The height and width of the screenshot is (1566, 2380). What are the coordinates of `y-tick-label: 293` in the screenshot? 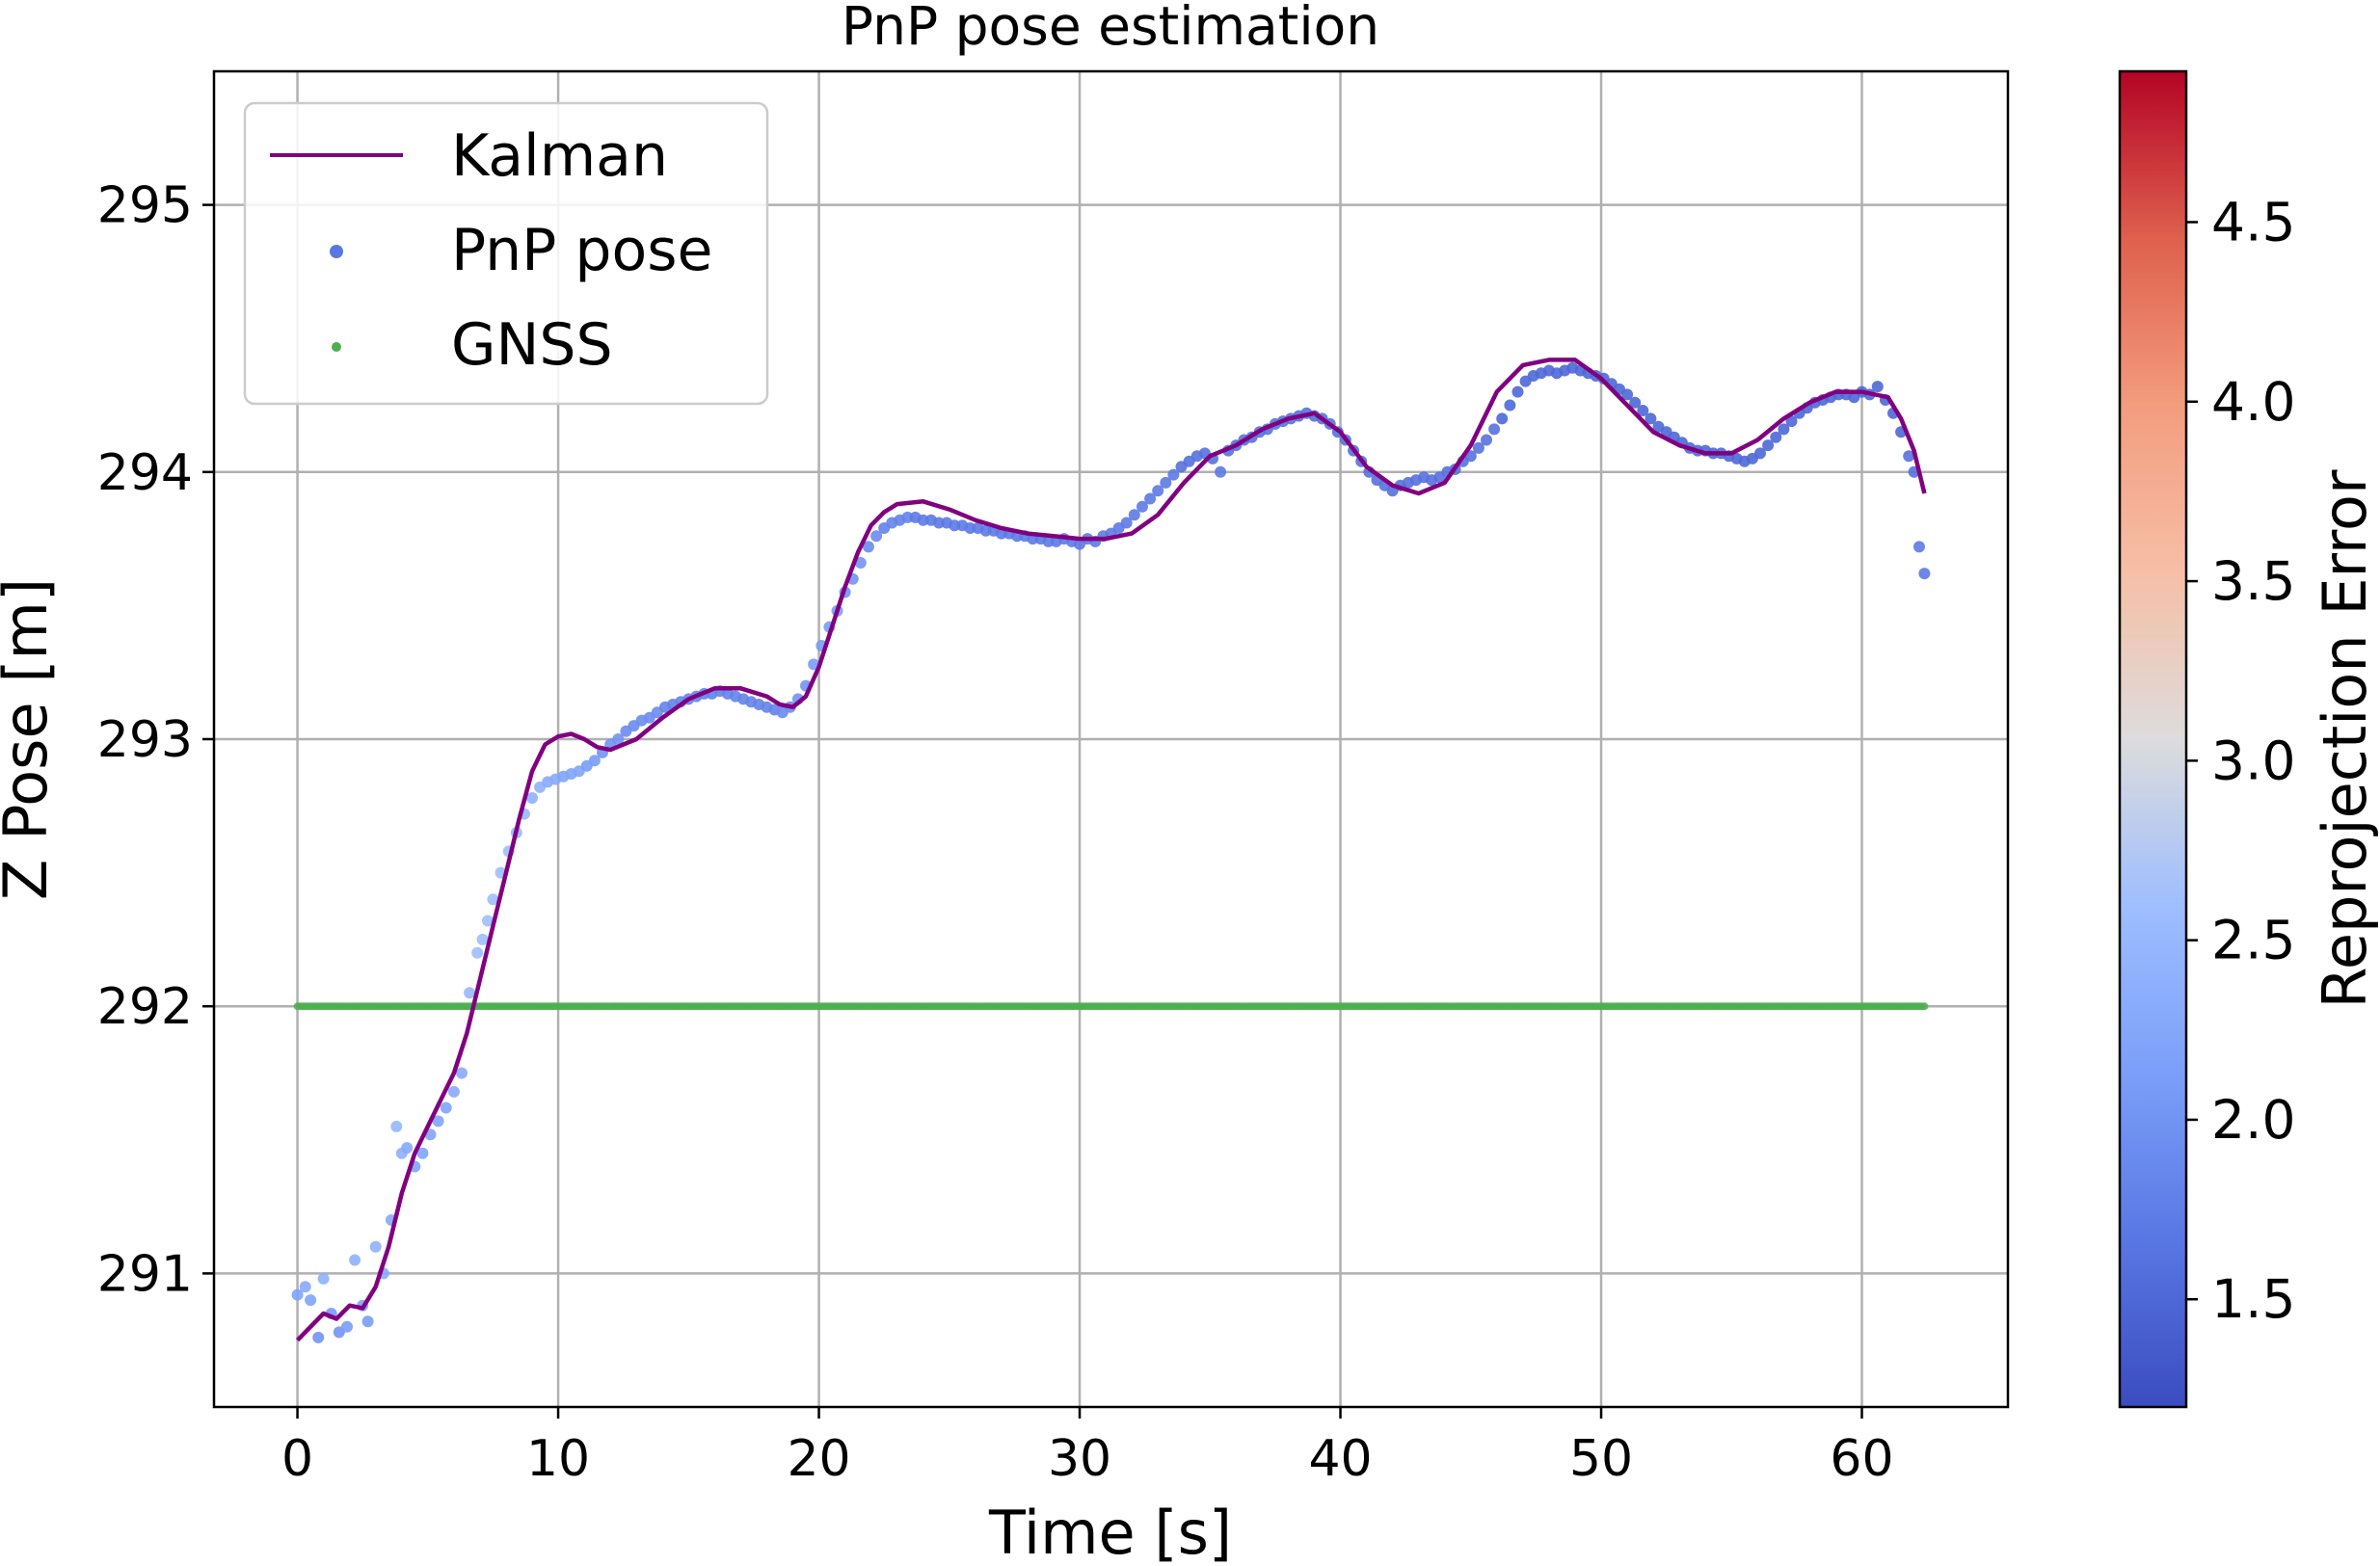 It's located at (145, 740).